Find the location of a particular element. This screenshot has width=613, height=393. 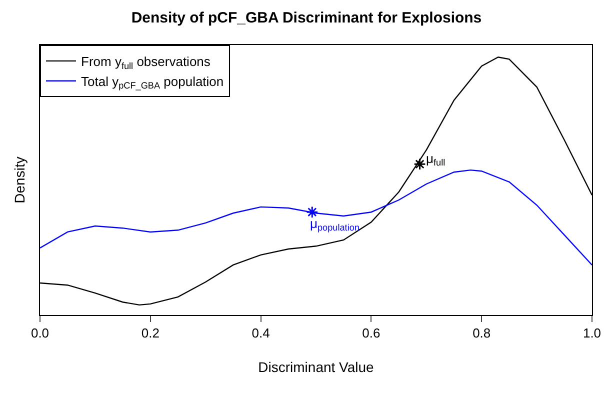

y-axis-title: Density is located at coordinates (20, 180).